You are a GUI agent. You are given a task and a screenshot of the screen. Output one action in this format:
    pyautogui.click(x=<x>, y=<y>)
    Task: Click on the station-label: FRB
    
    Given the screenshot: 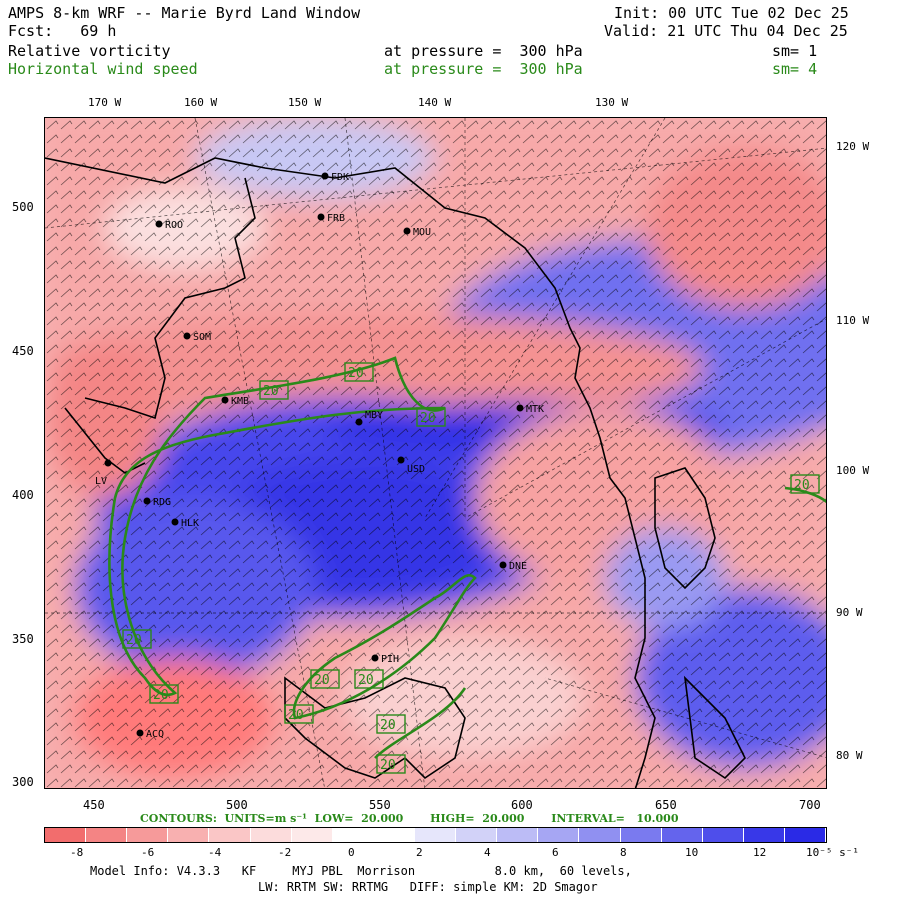 What is the action you would take?
    pyautogui.click(x=336, y=218)
    